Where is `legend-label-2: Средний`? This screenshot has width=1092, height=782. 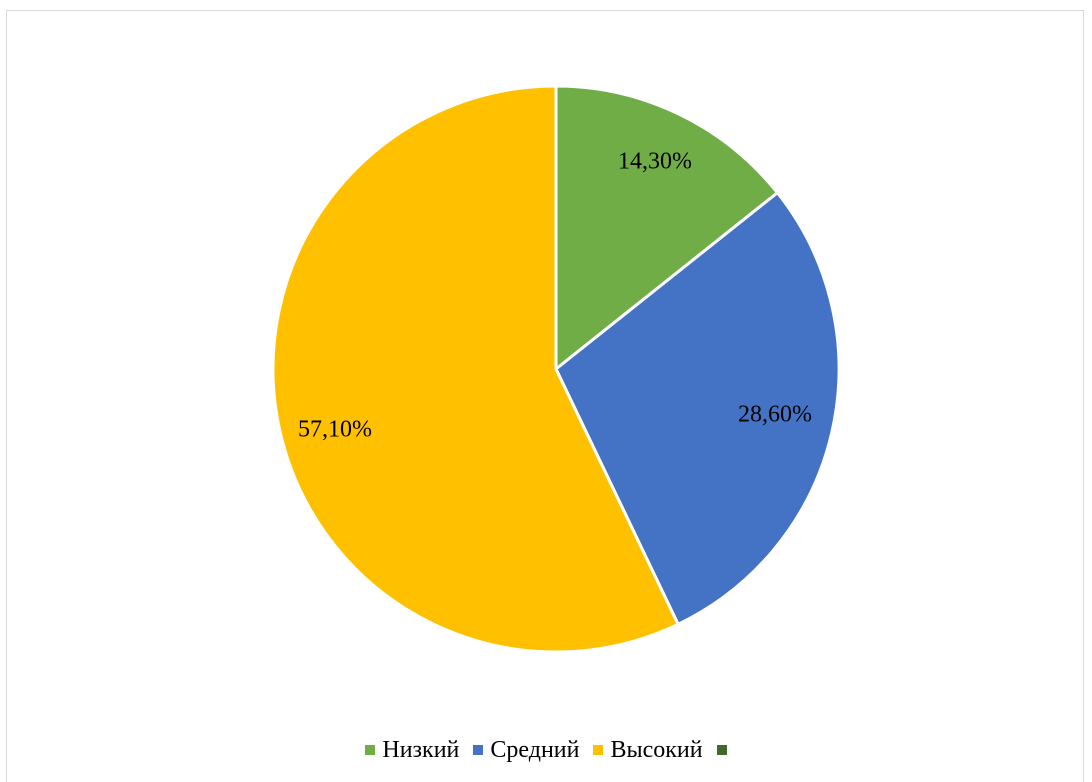 legend-label-2: Средний is located at coordinates (535, 749).